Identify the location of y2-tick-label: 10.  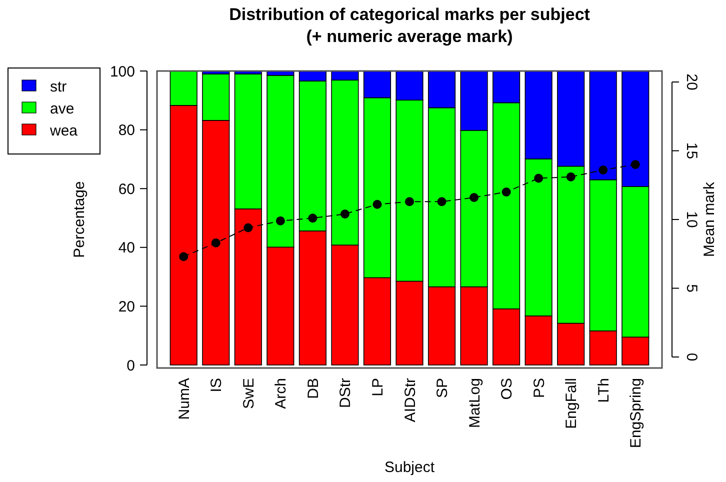
(691, 219).